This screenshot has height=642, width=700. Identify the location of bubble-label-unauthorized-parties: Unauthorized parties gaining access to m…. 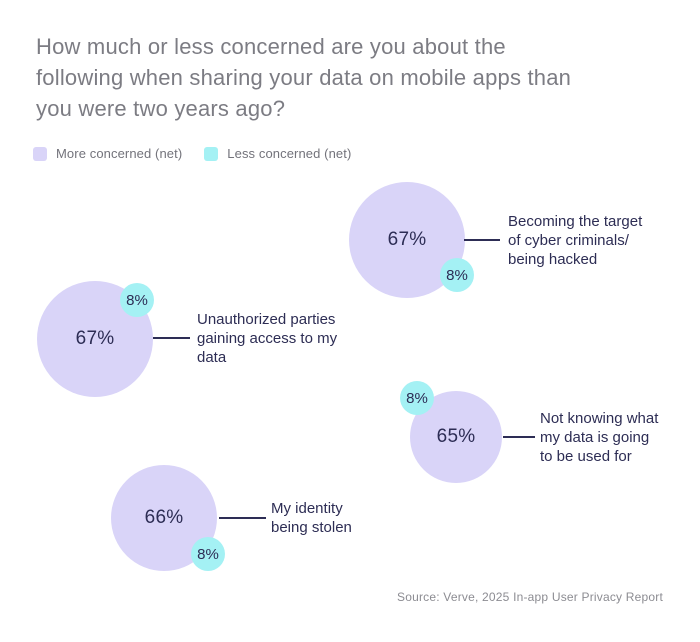
(267, 338).